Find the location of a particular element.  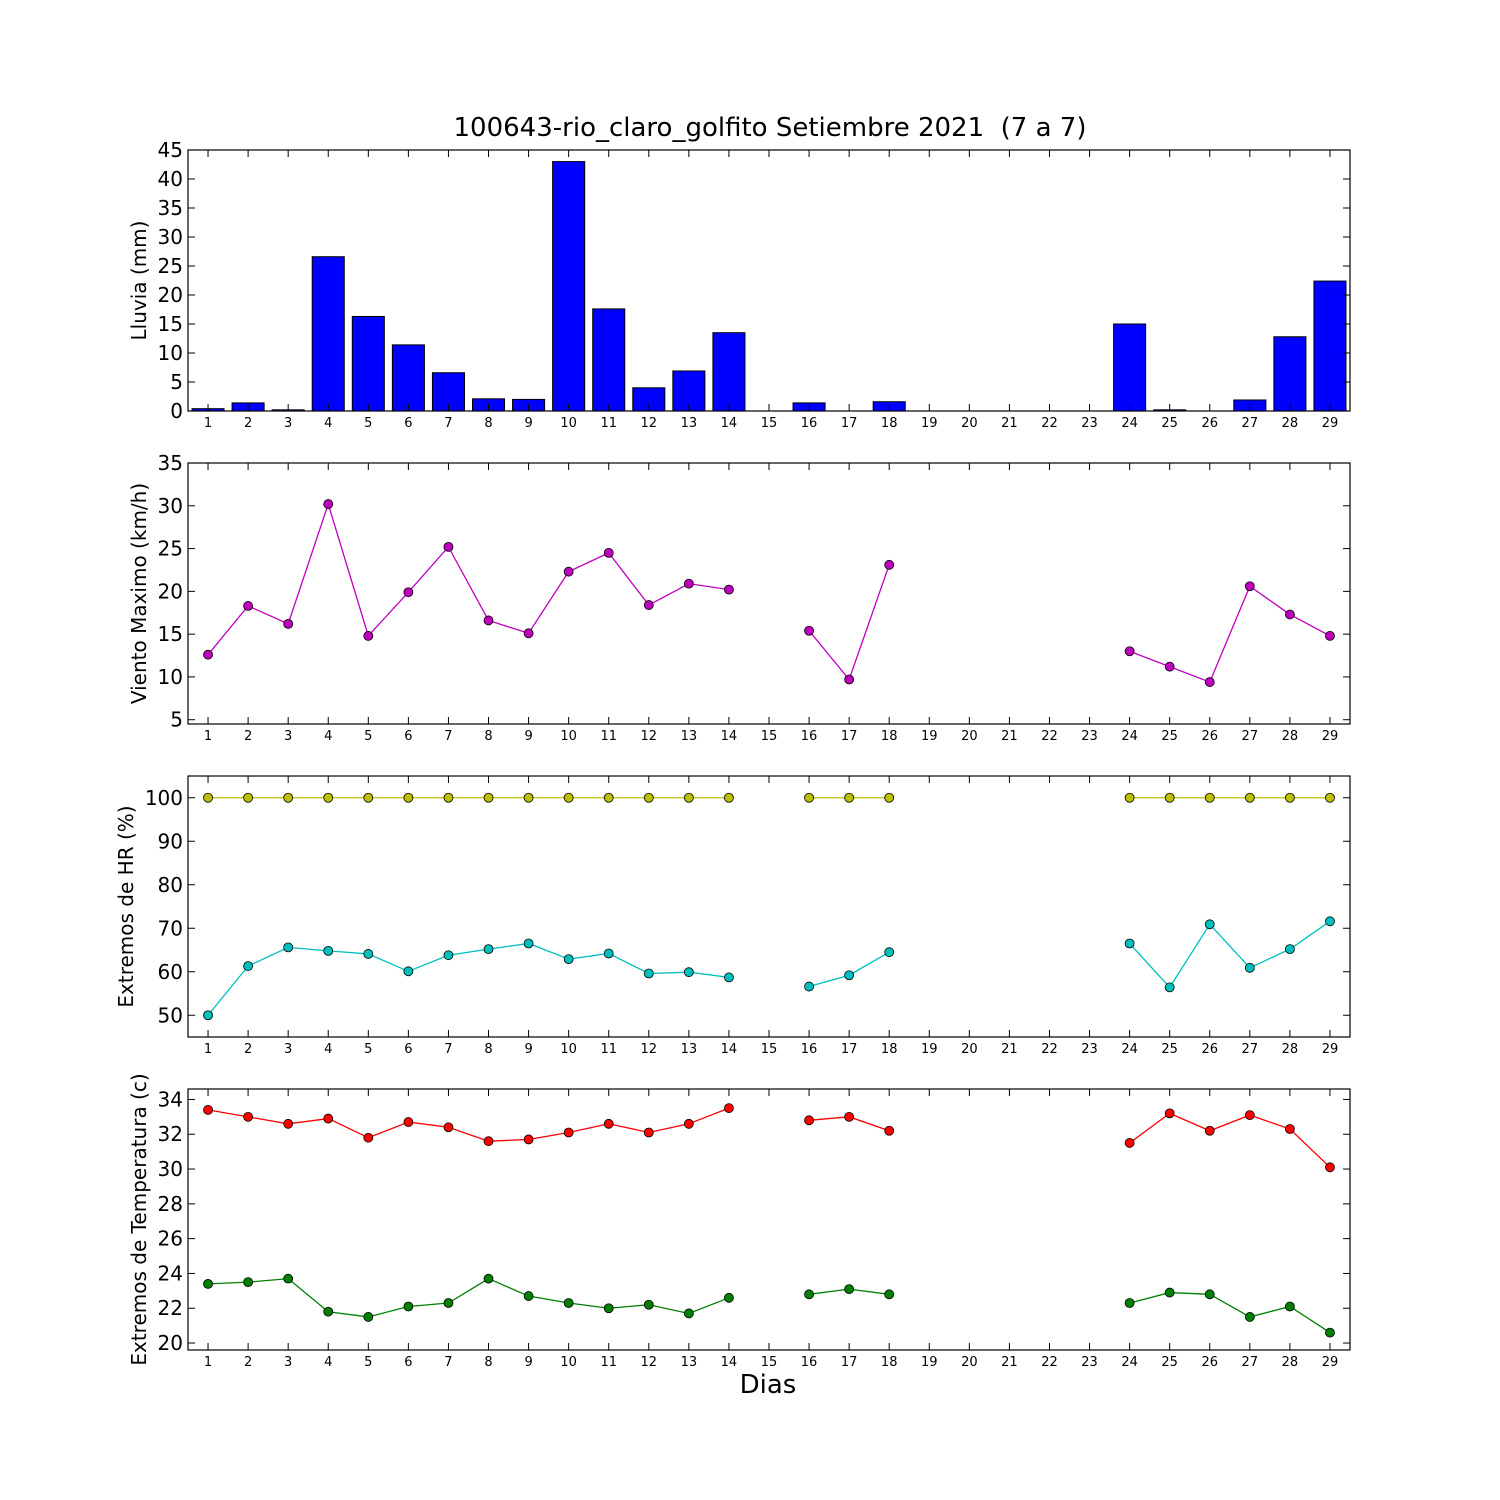

y-tick-label: 28 is located at coordinates (170, 1204).